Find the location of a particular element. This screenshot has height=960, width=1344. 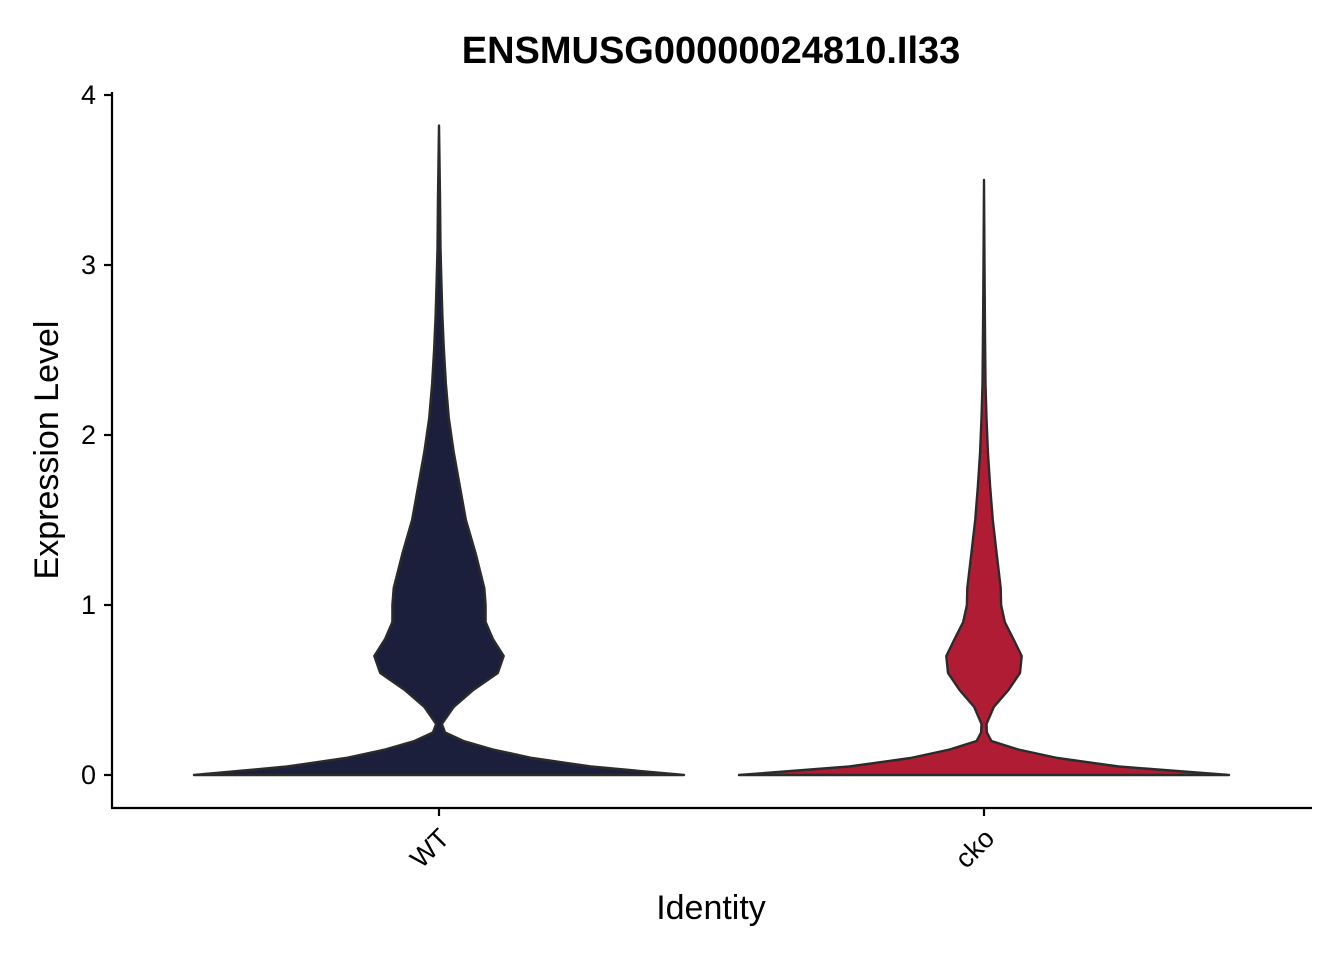

y-axis-title: Expression Level is located at coordinates (47, 450).